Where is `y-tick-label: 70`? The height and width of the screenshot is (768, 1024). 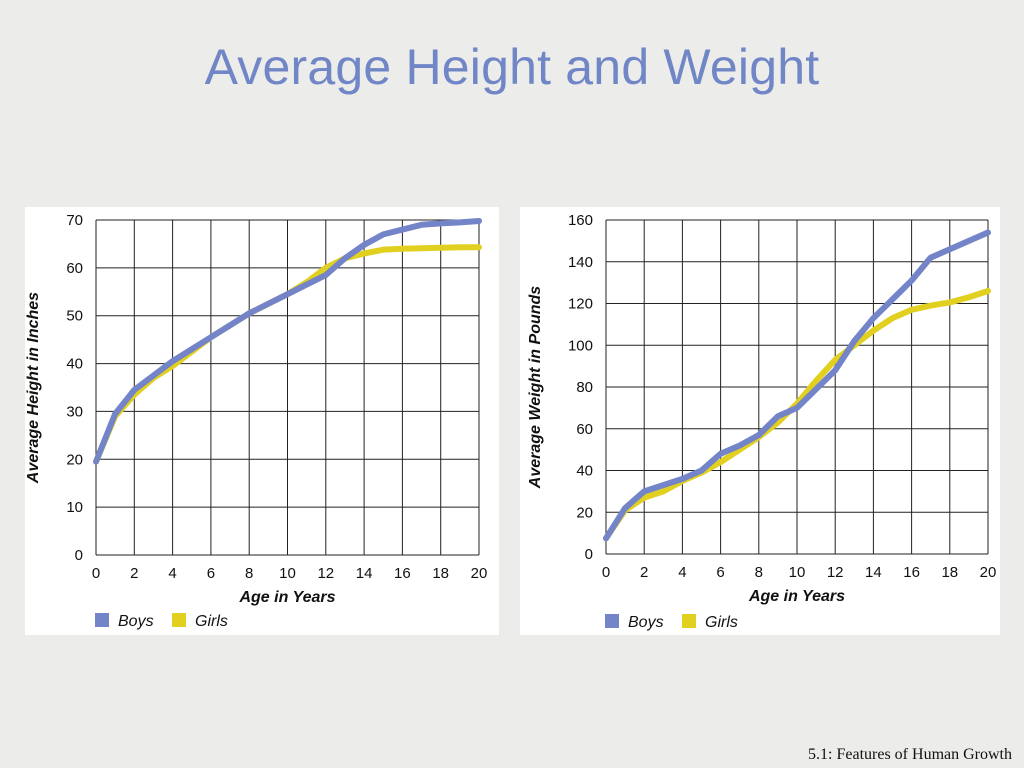
y-tick-label: 70 is located at coordinates (74, 220).